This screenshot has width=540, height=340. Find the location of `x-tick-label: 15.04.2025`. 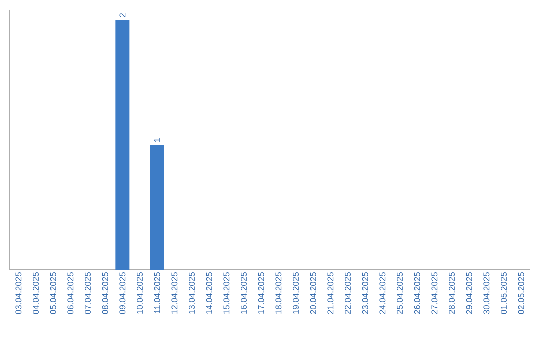

x-tick-label: 15.04.2025 is located at coordinates (227, 293).